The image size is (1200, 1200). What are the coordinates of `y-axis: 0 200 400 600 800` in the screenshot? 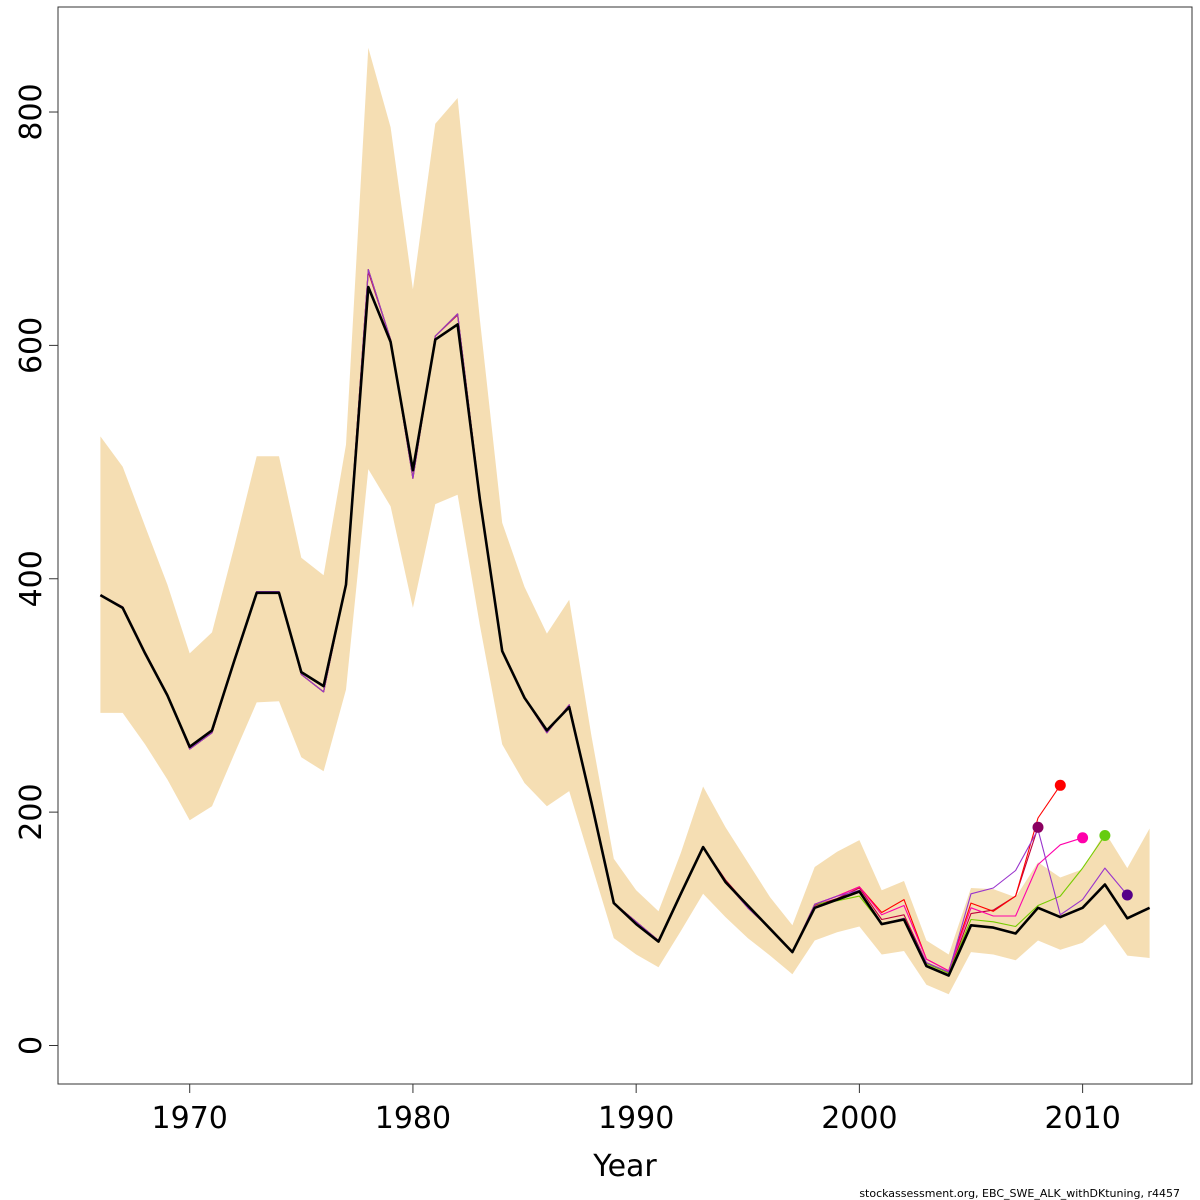 It's located at (36, 569).